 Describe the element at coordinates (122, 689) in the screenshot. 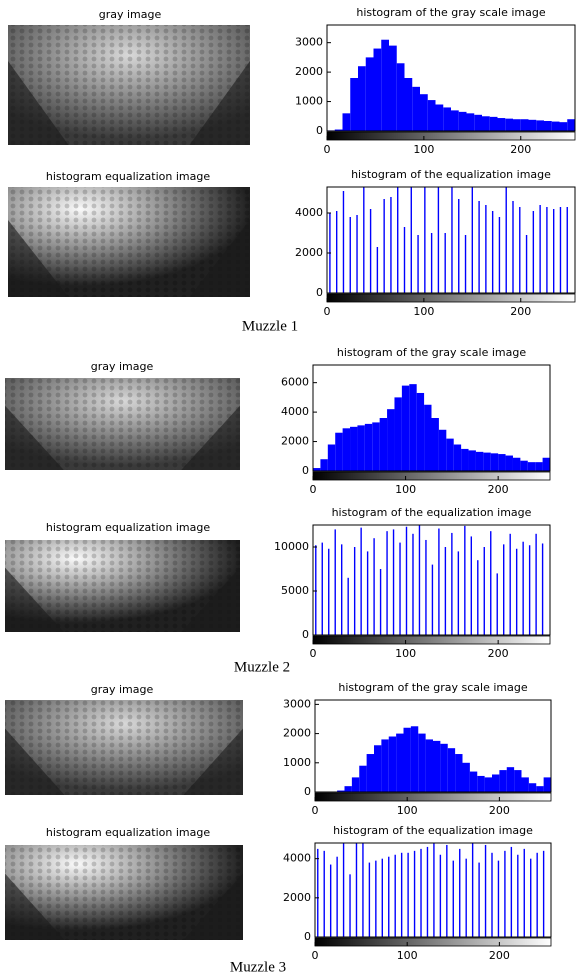

I see `image-title: gray image` at that location.